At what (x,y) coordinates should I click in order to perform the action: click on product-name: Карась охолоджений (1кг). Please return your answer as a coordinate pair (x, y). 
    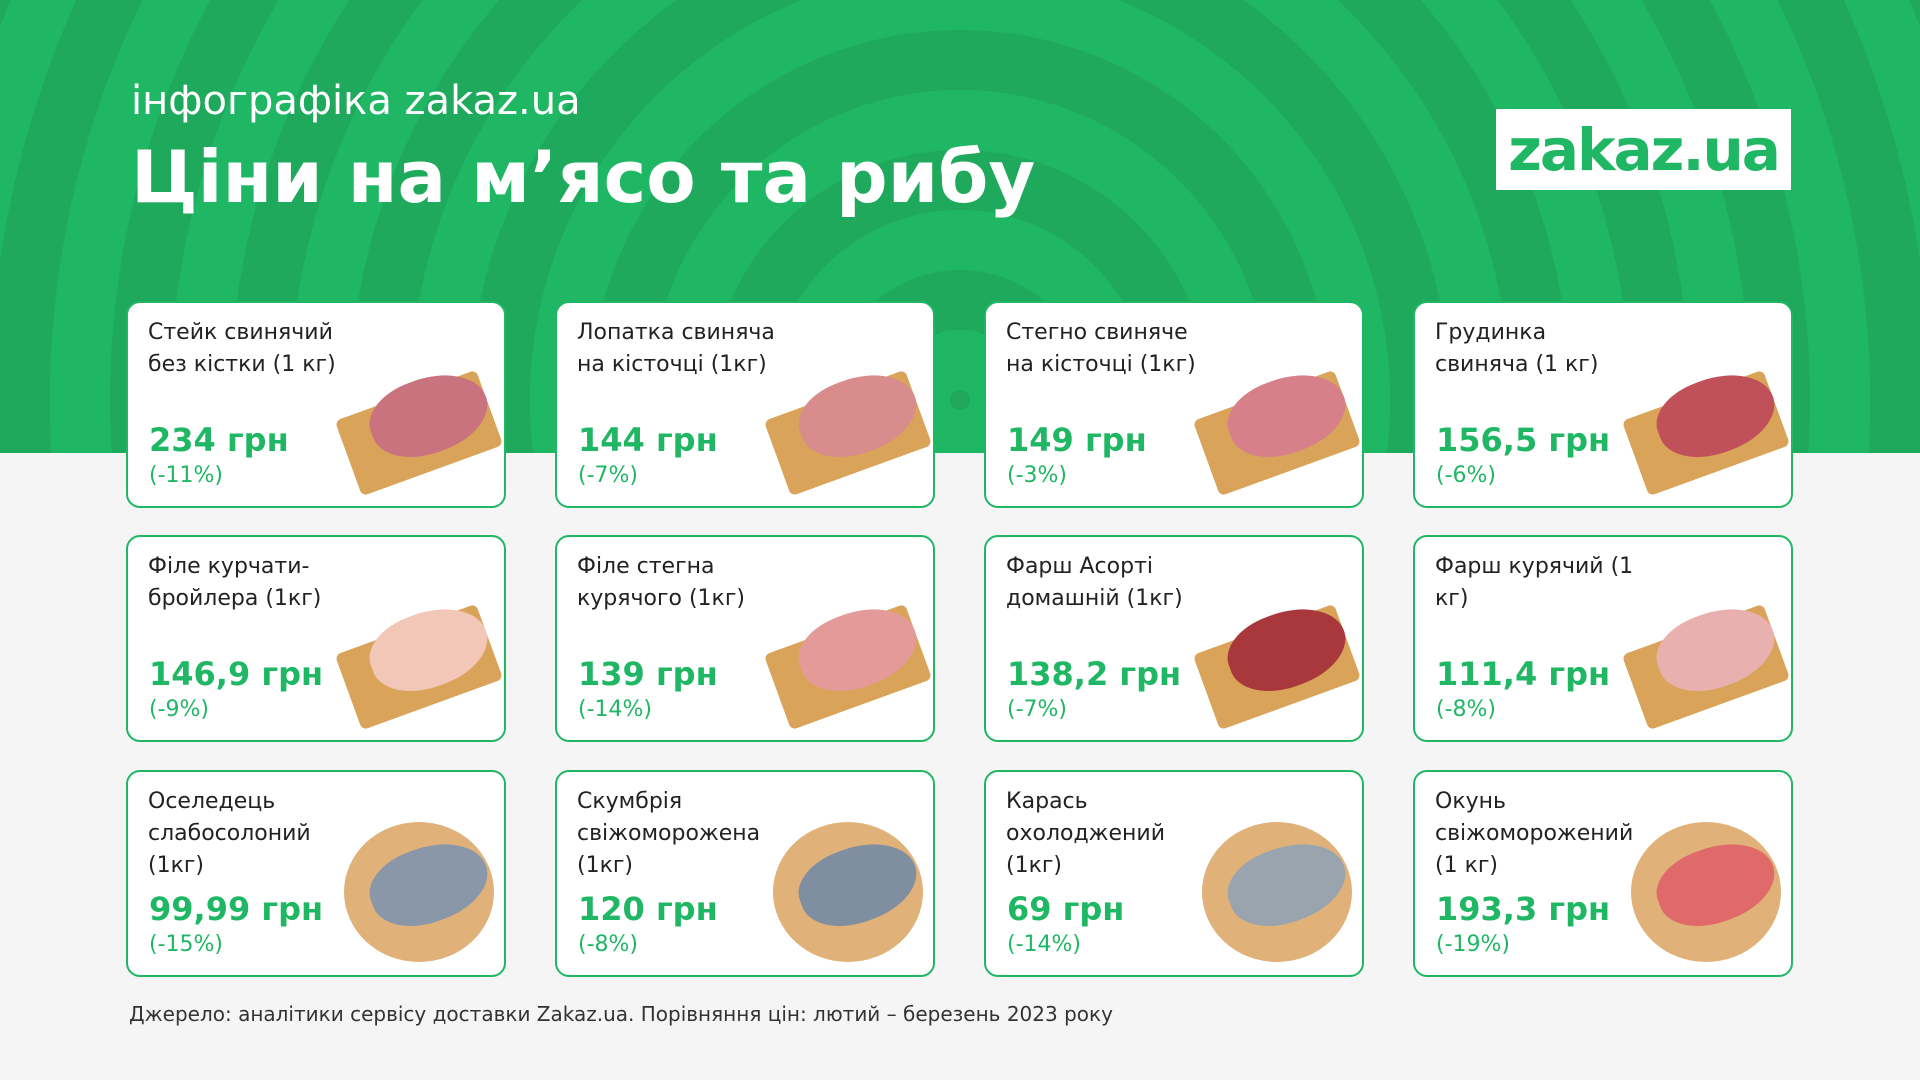
    Looking at the image, I should click on (1086, 833).